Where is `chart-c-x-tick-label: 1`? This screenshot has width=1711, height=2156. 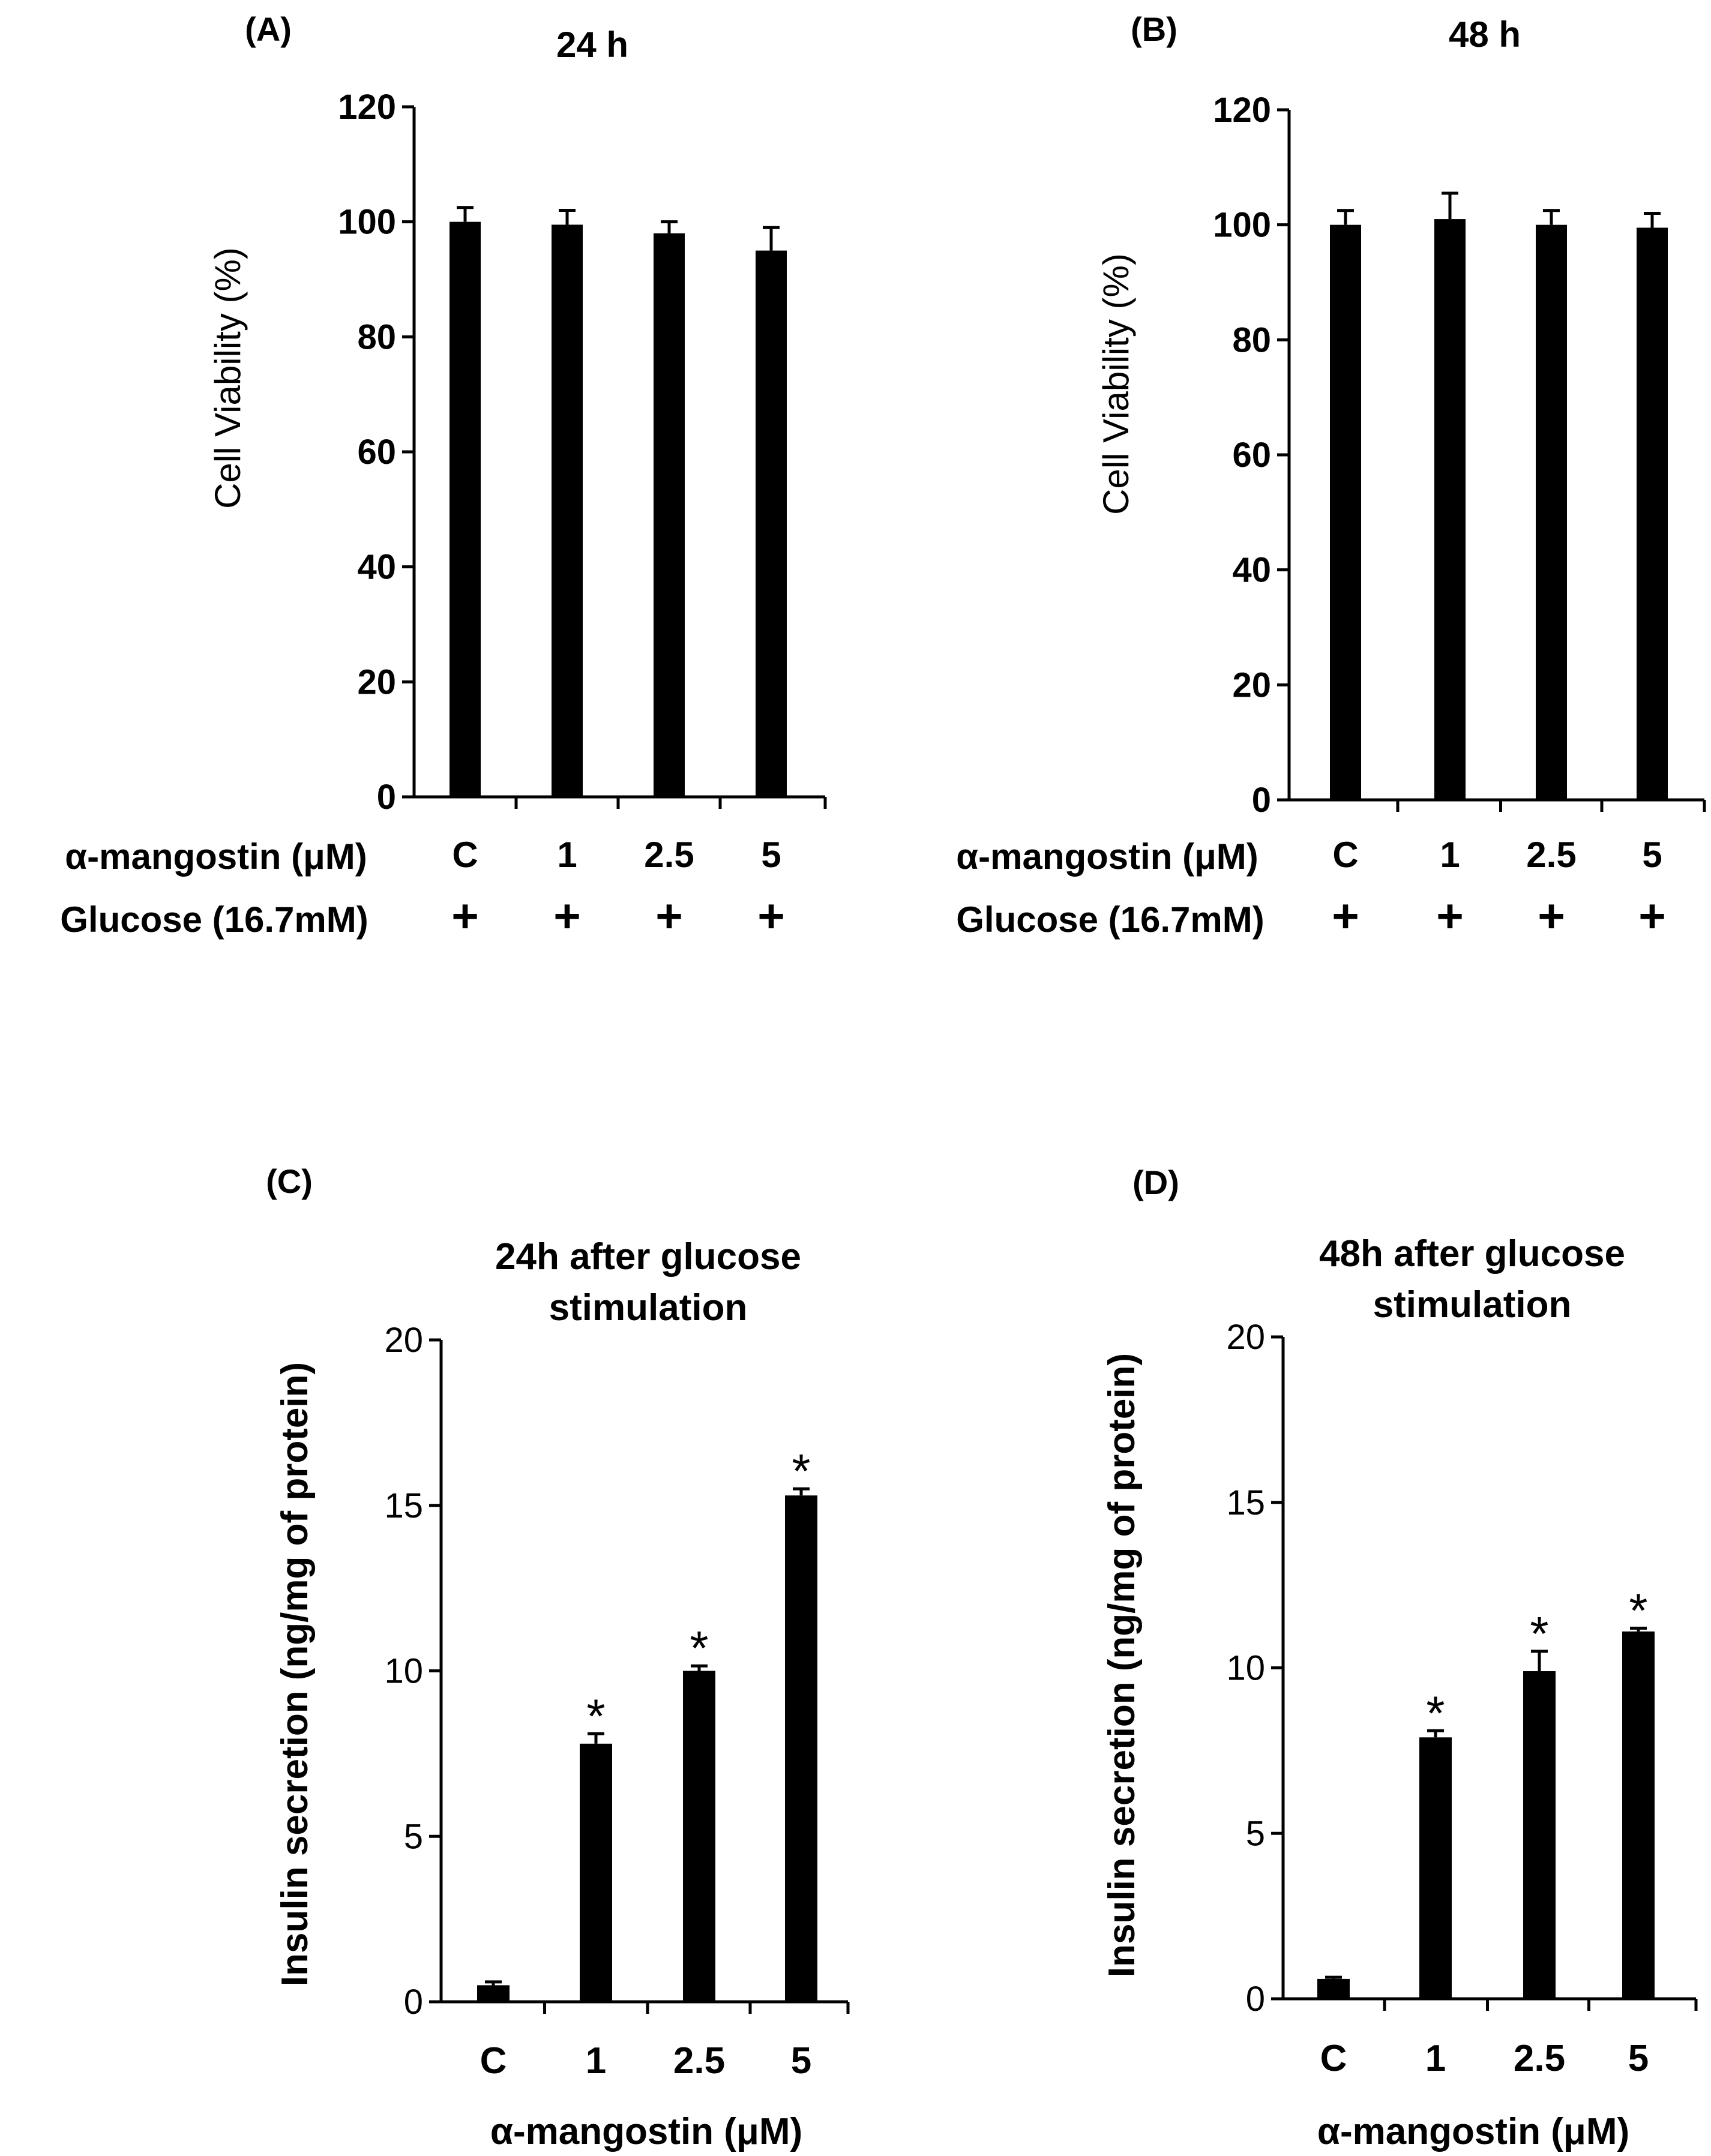
chart-c-x-tick-label: 1 is located at coordinates (596, 2061).